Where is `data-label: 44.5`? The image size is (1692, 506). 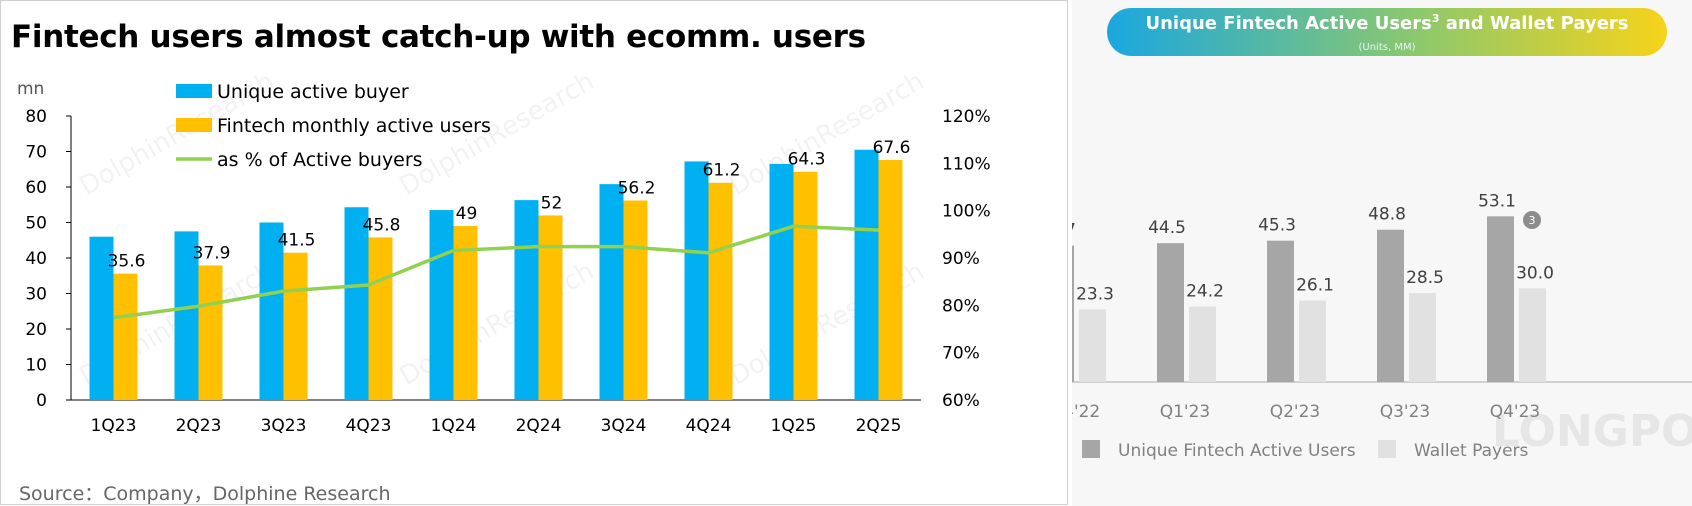
data-label: 44.5 is located at coordinates (1167, 228).